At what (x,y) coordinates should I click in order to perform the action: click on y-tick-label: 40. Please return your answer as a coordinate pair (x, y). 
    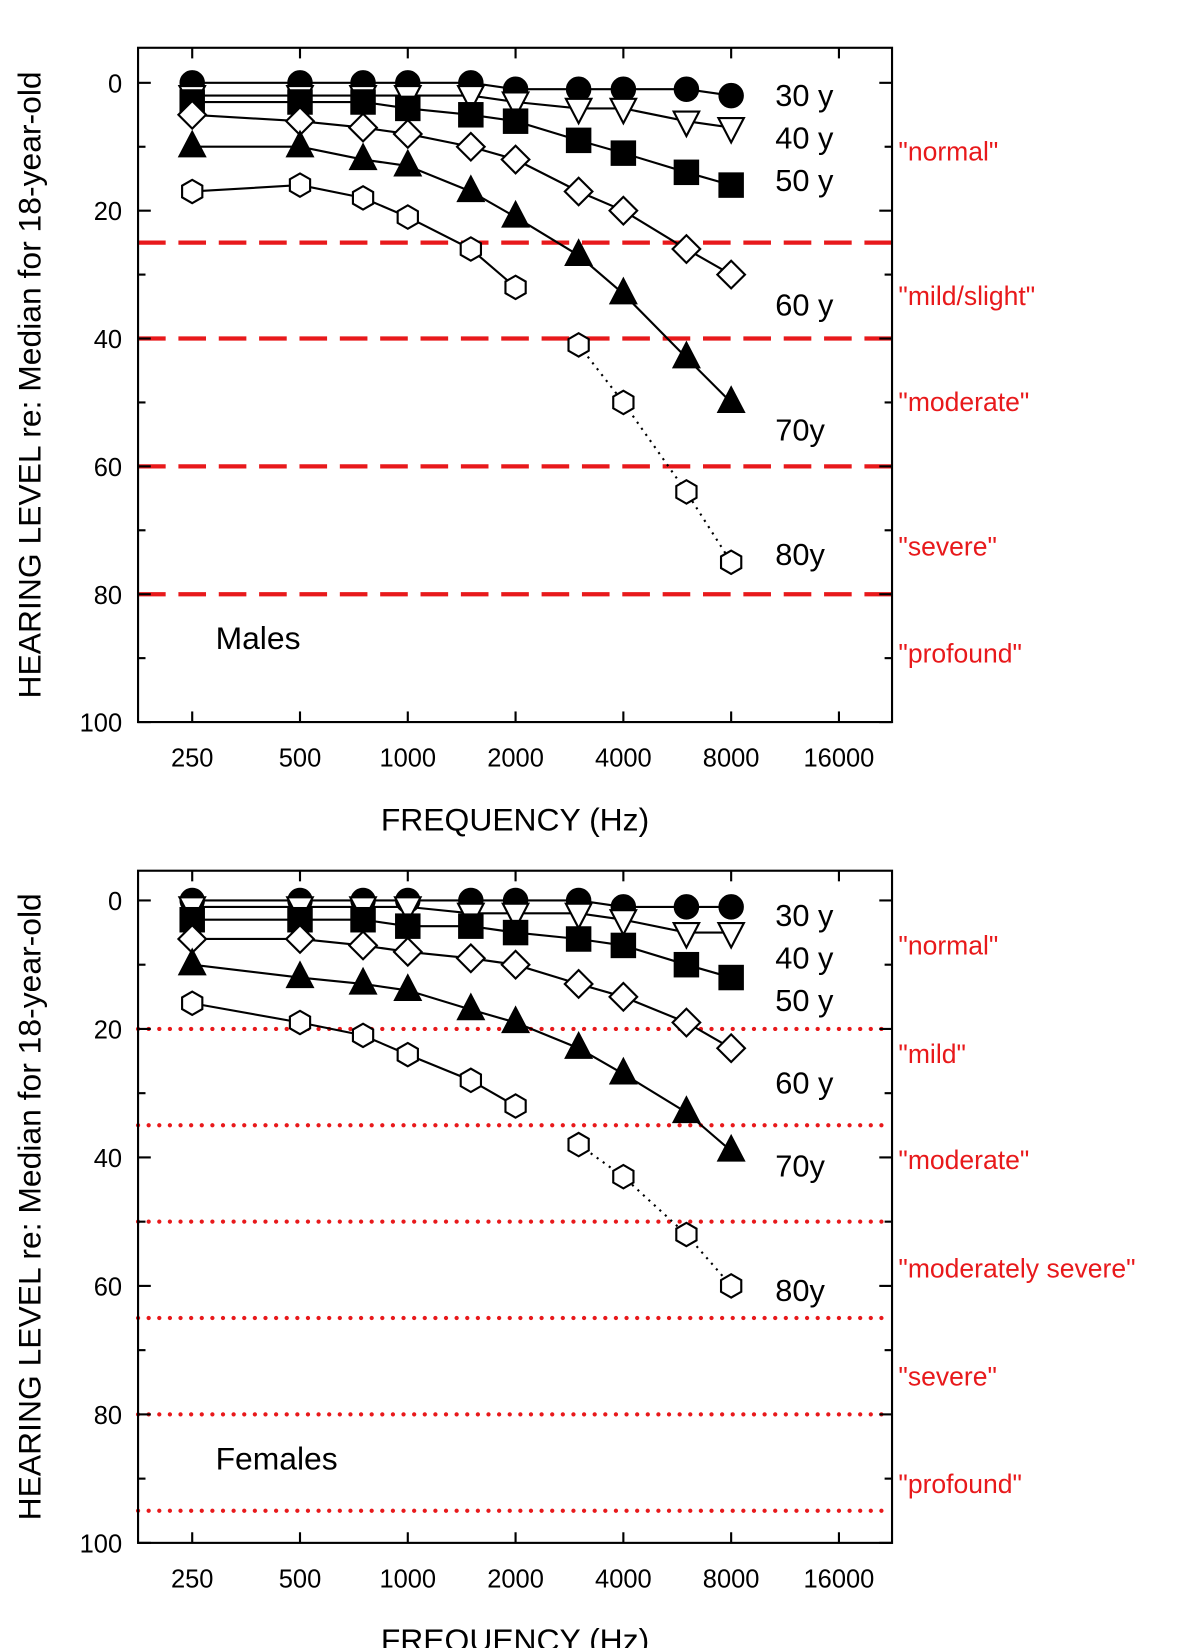
    Looking at the image, I should click on (108, 1159).